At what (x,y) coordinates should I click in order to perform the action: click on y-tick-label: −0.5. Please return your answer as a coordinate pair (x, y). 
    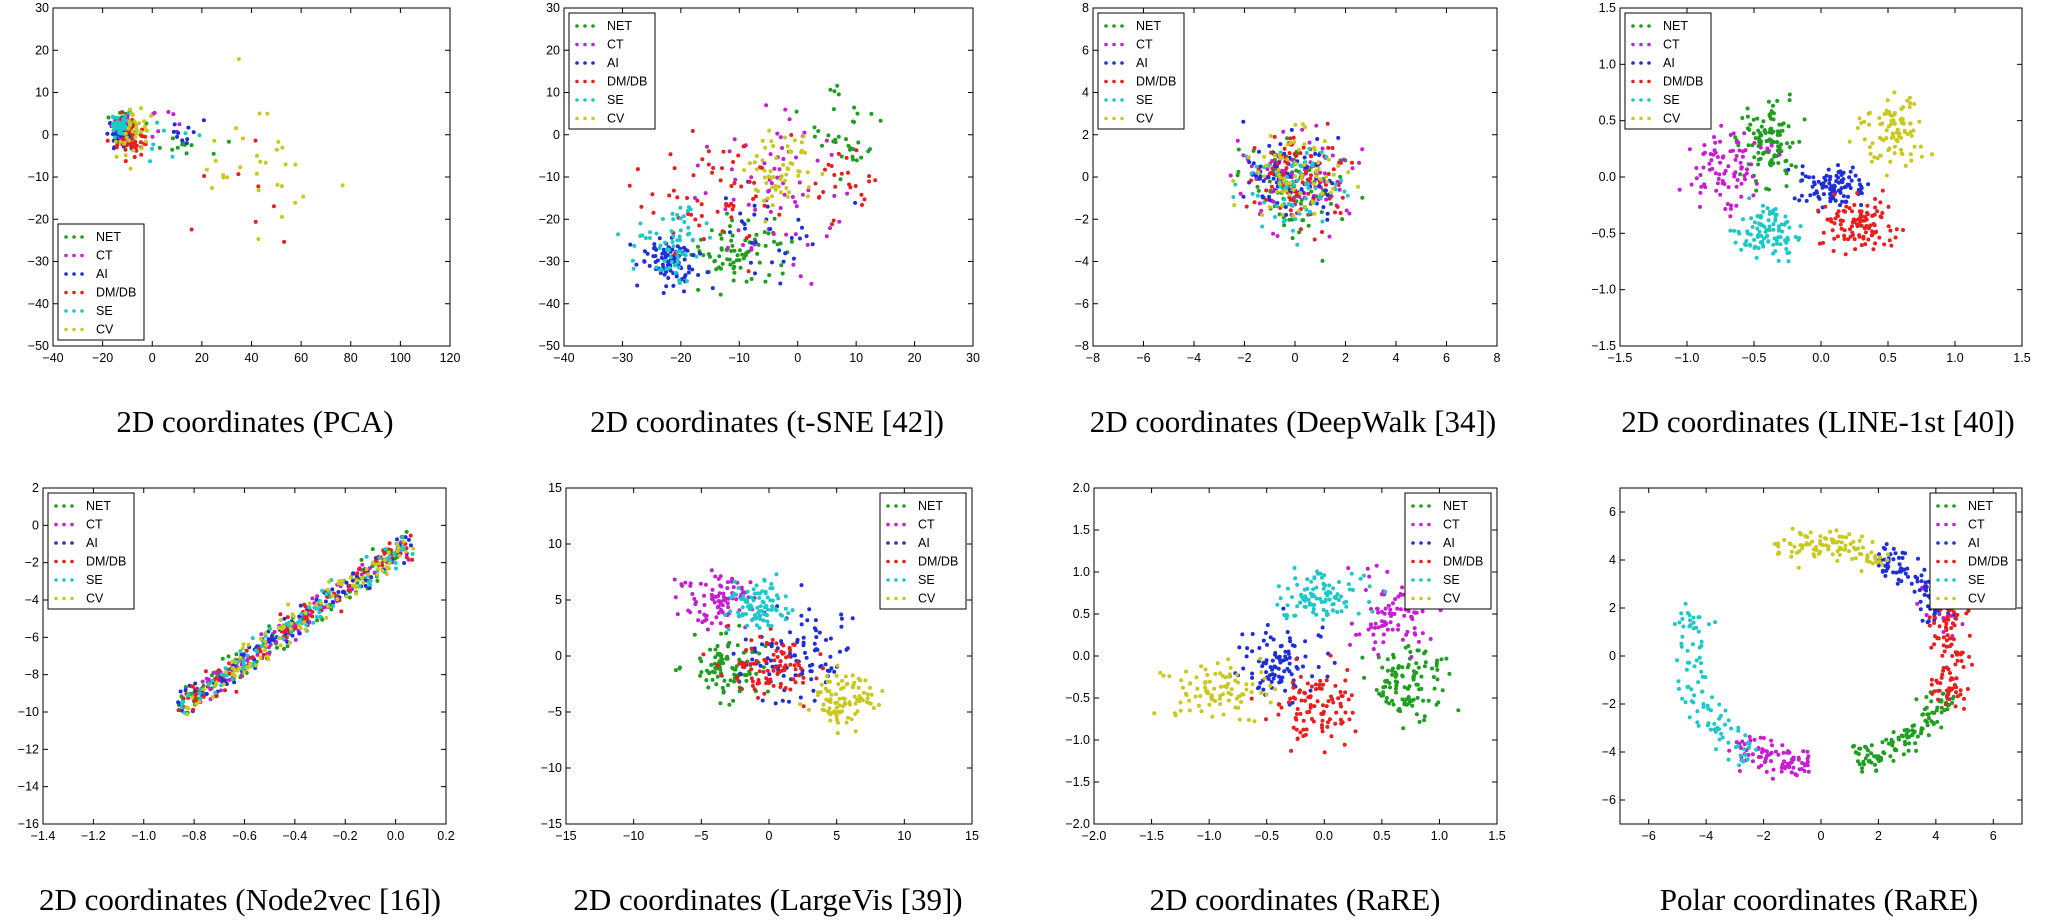
    Looking at the image, I should click on (1077, 698).